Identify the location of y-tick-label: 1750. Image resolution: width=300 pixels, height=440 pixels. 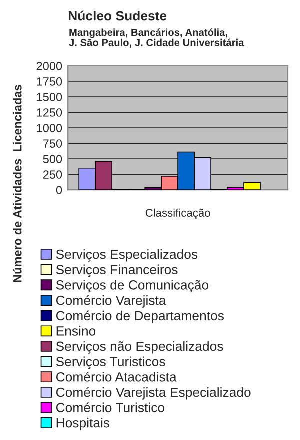
(49, 82).